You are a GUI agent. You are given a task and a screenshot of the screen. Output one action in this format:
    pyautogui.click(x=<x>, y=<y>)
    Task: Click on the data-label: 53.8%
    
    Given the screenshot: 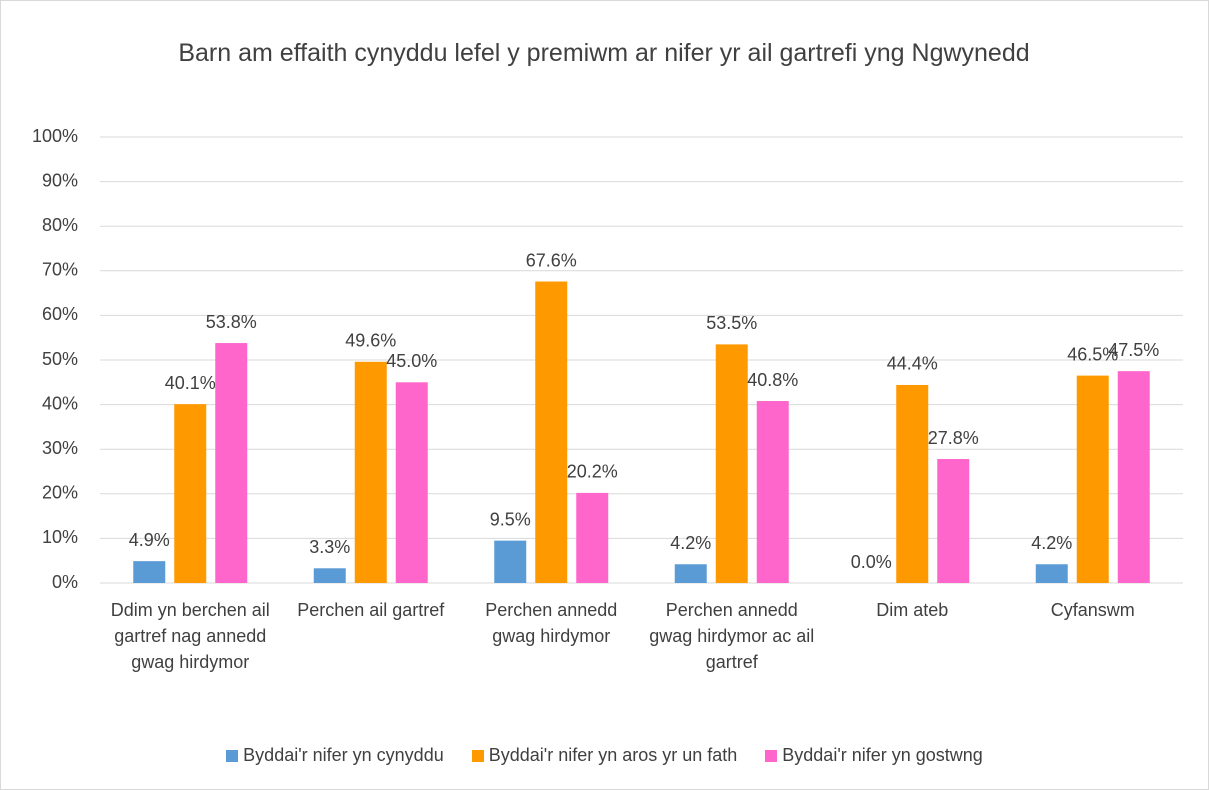 What is the action you would take?
    pyautogui.click(x=231, y=322)
    